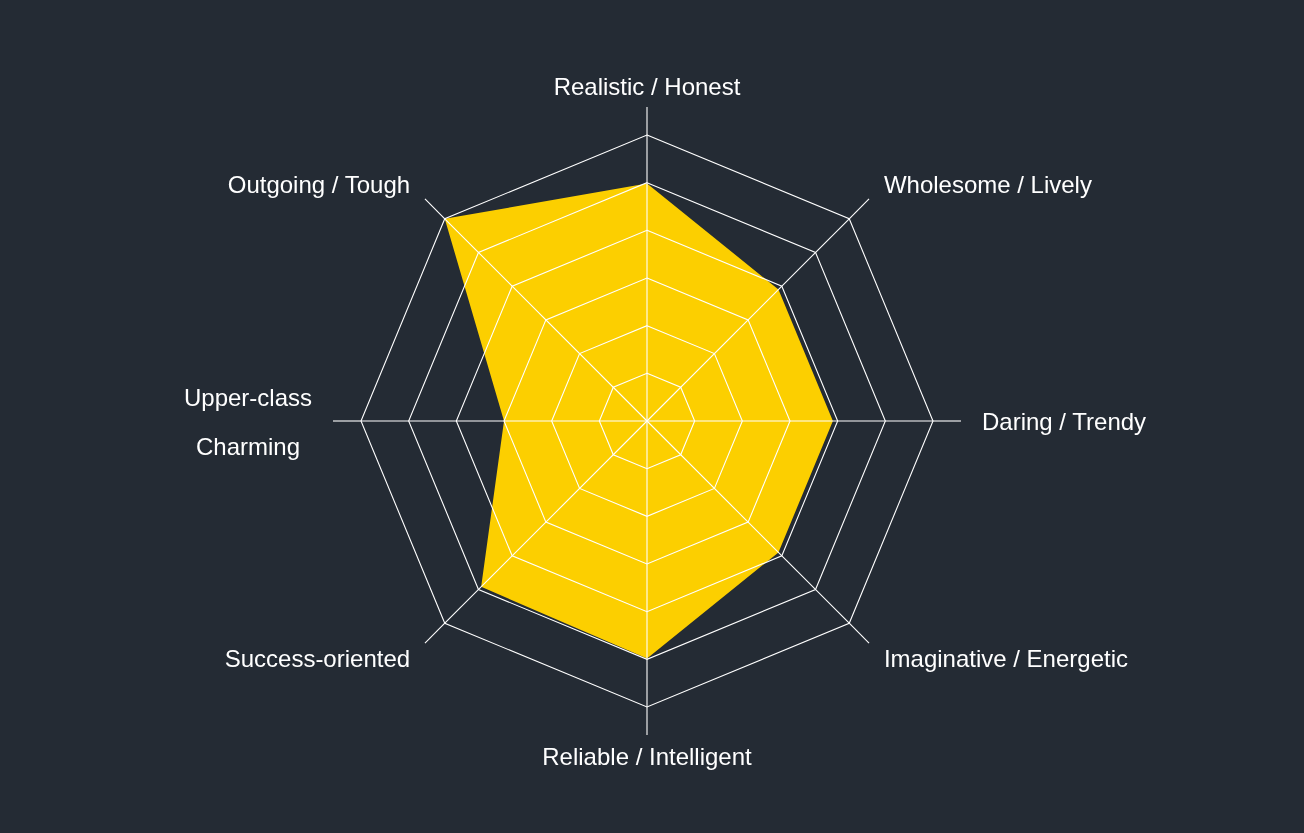  I want to click on spoke-label: Daring / Trendy, so click(1064, 421).